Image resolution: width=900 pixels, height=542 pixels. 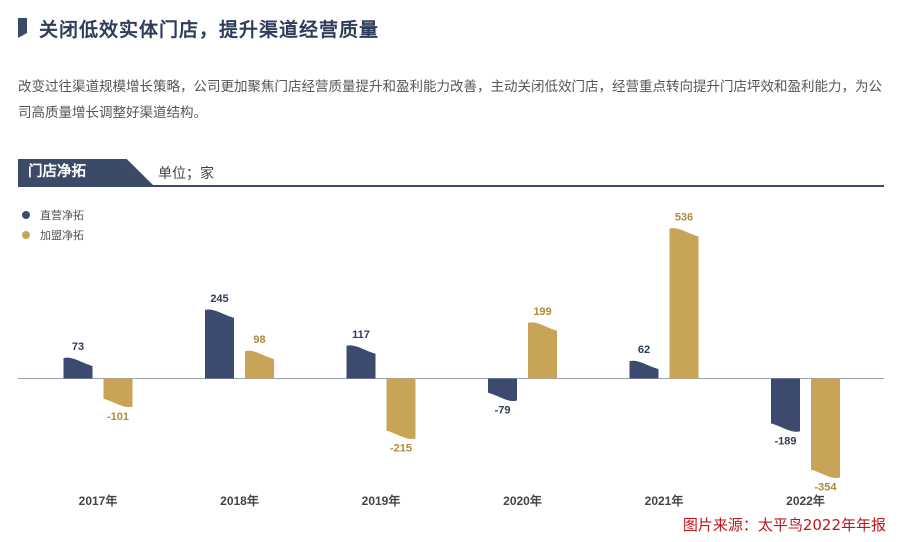 I want to click on legend-item-direct: 直营净拓, so click(x=53, y=215).